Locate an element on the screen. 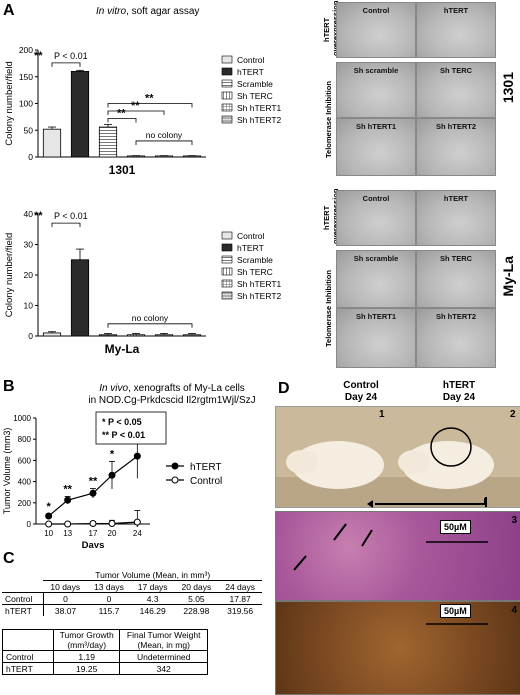 This screenshot has width=520, height=695. control-mouse-head is located at coordinates (302, 462).